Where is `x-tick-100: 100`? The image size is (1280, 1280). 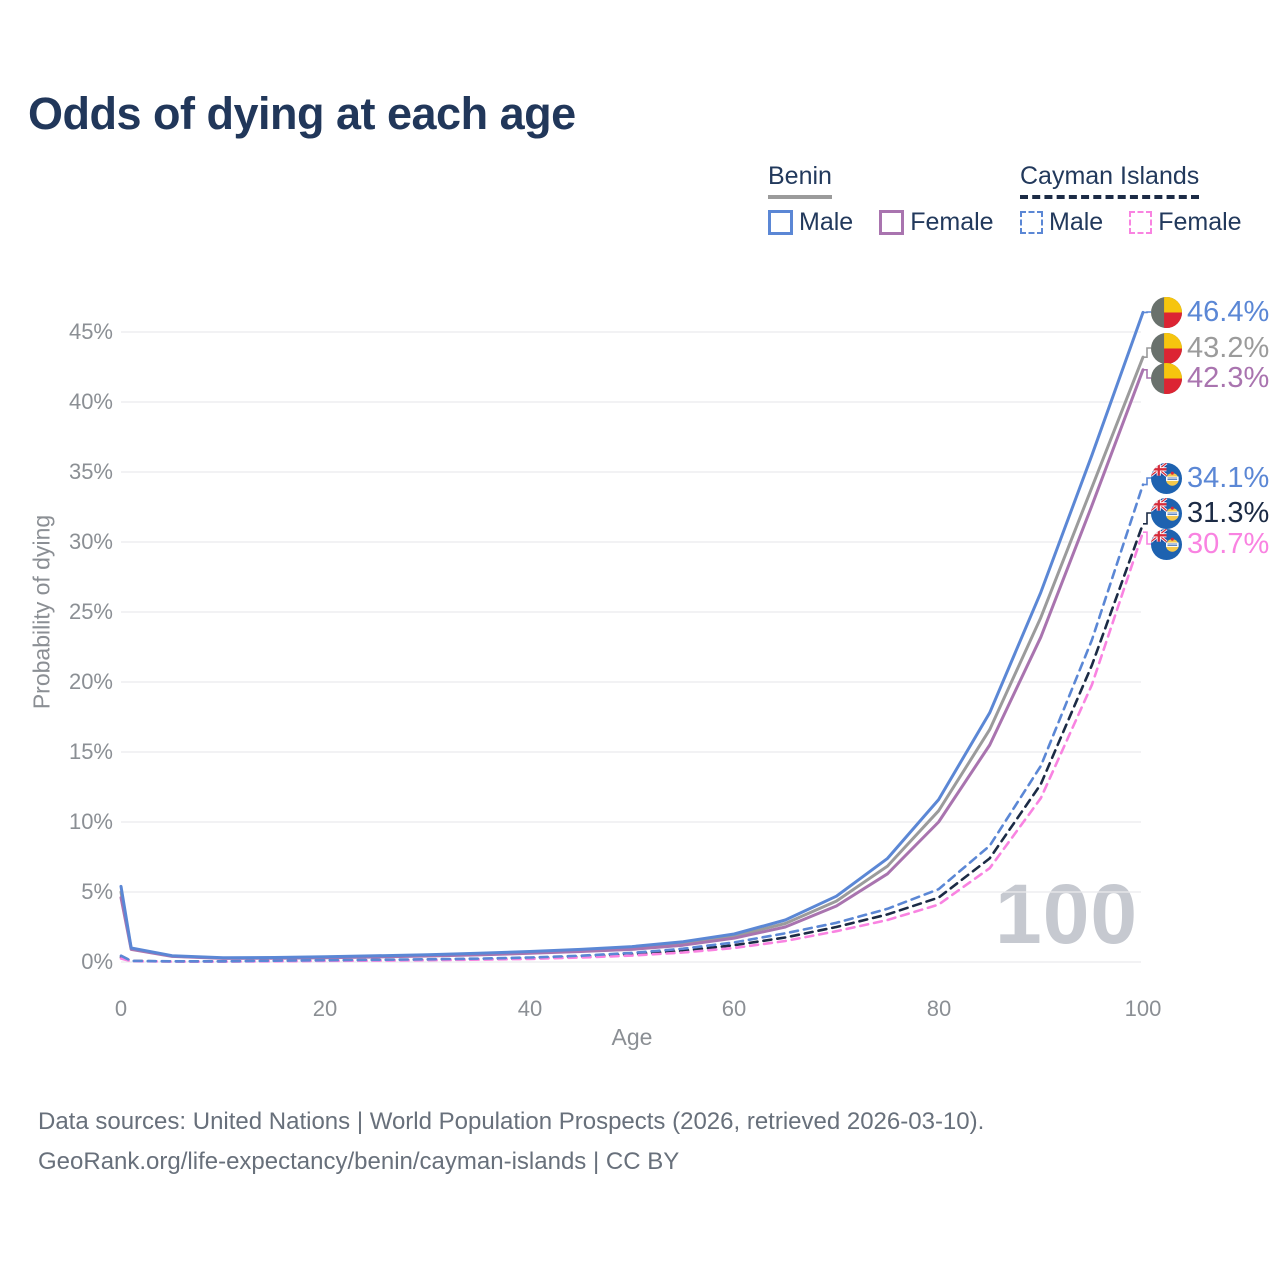 x-tick-100: 100 is located at coordinates (1143, 1008).